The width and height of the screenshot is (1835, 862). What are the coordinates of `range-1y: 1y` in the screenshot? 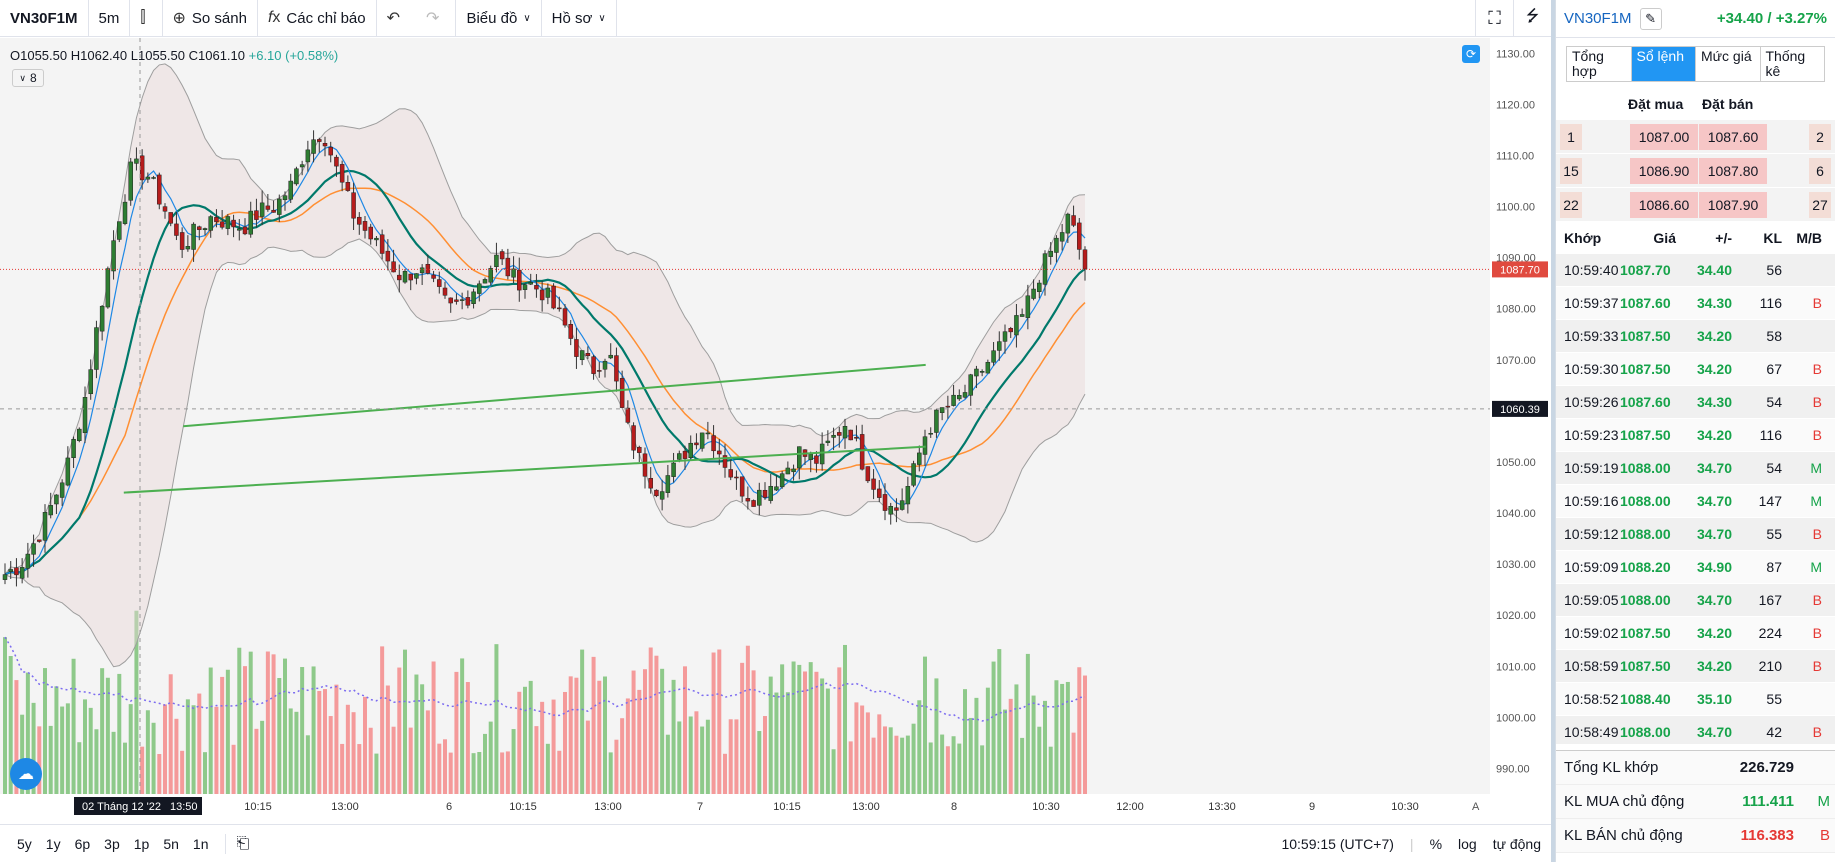 It's located at (53, 843).